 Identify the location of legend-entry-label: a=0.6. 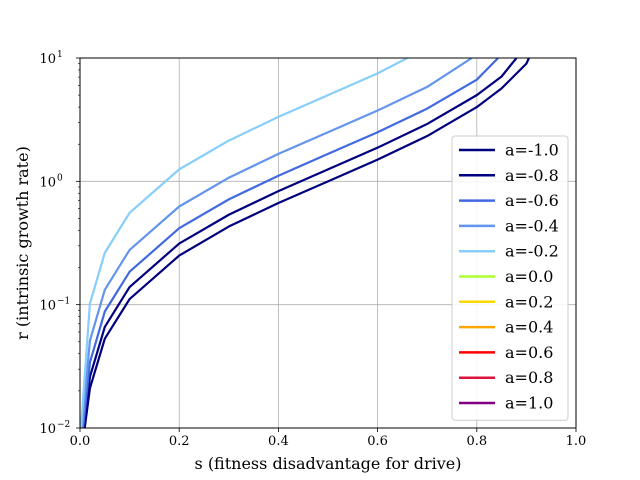
(529, 352).